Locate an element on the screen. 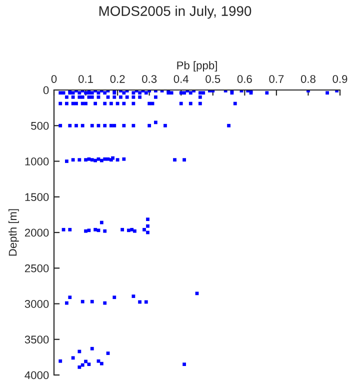 The width and height of the screenshot is (350, 384). x-tick-label: 0.2 is located at coordinates (117, 79).